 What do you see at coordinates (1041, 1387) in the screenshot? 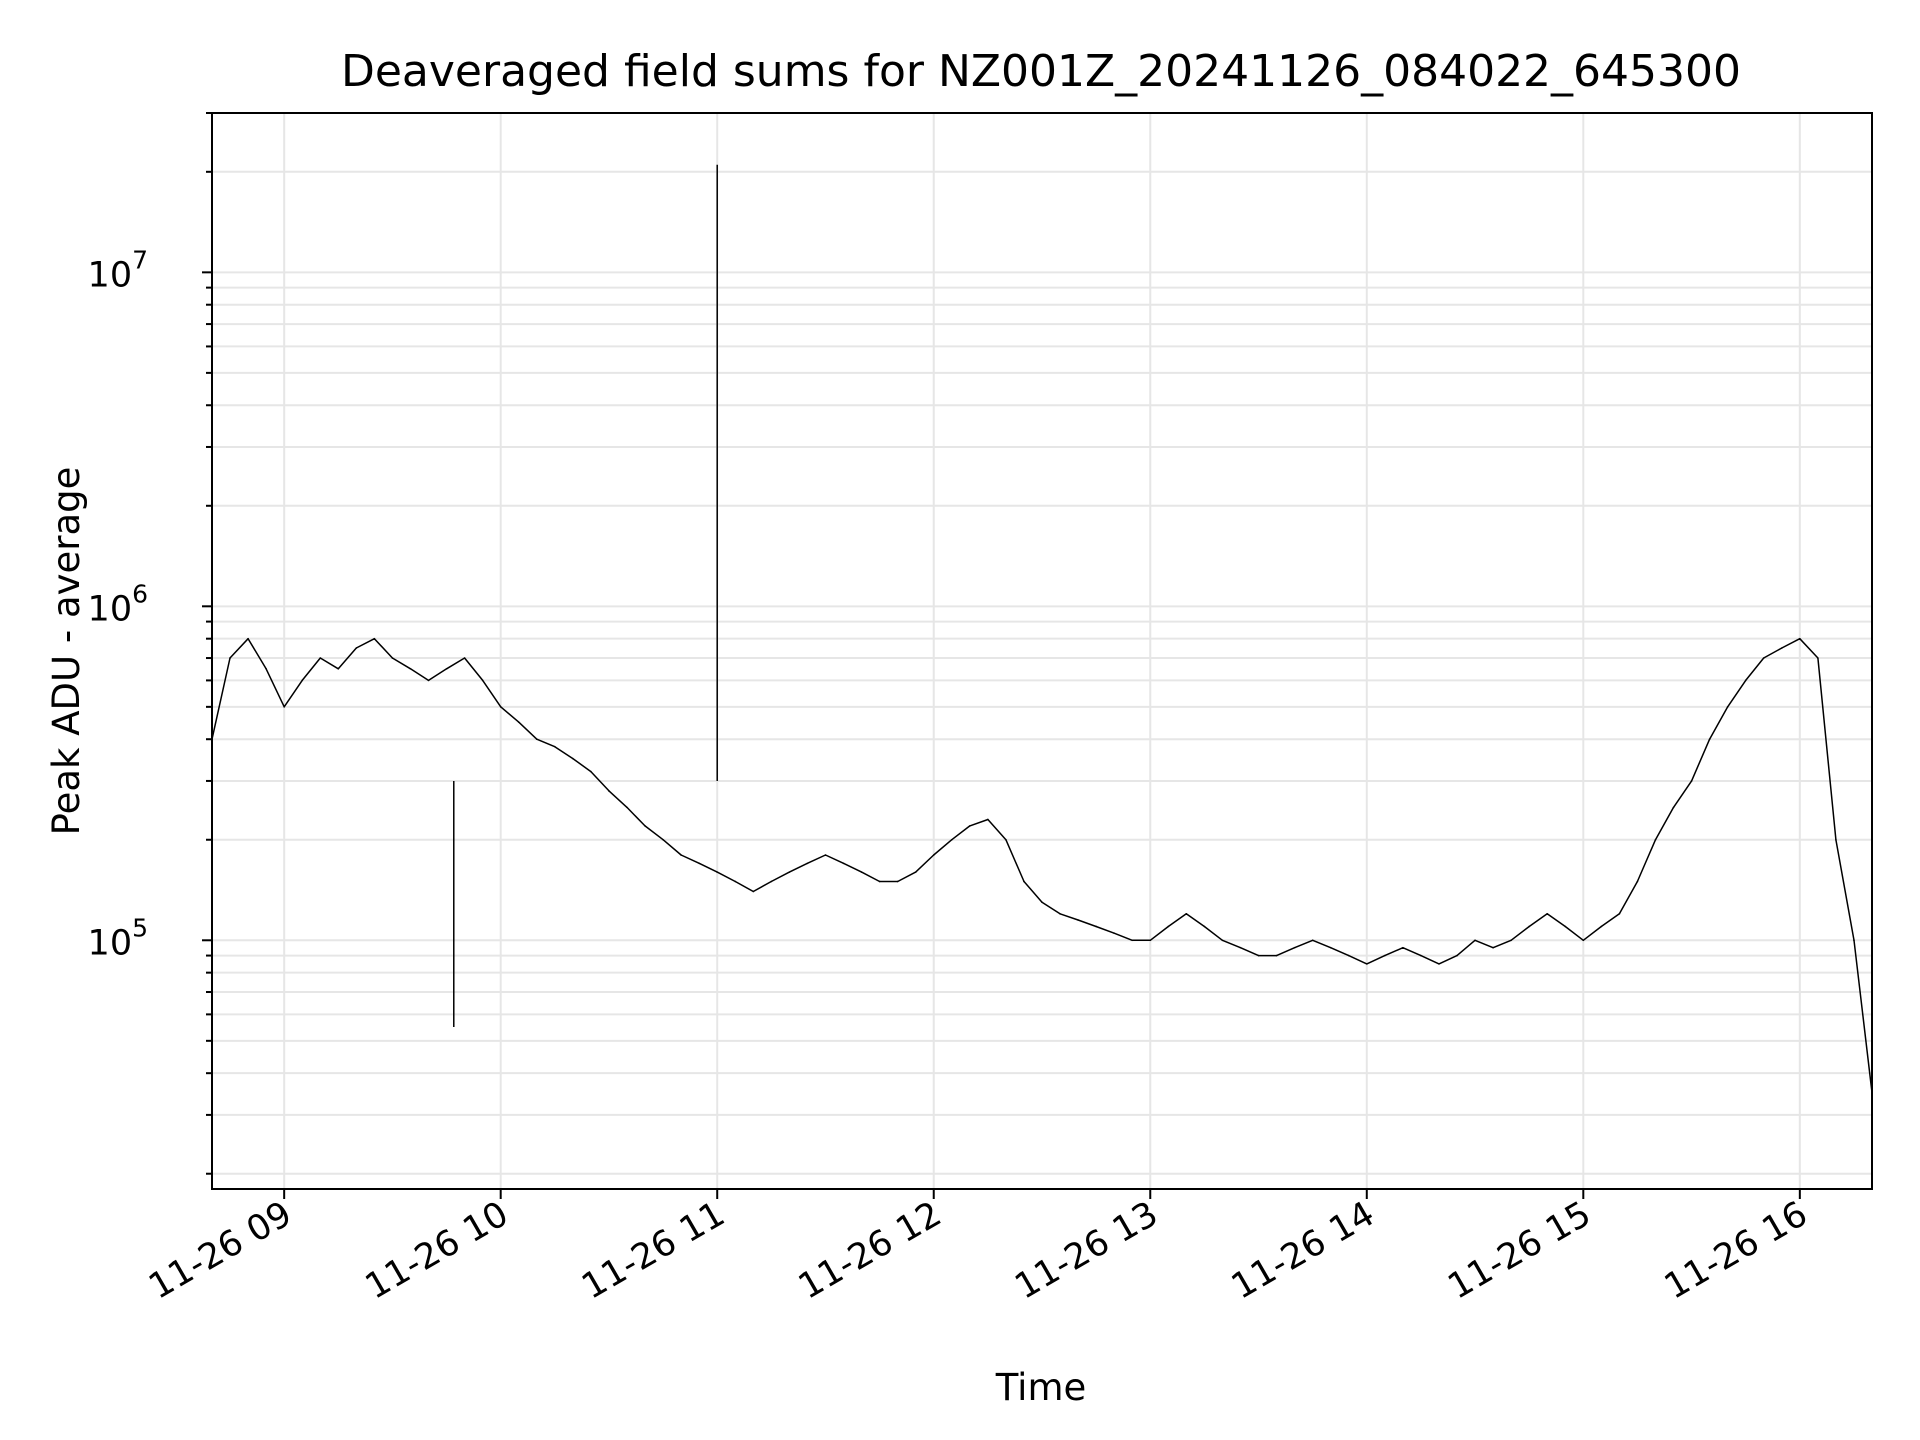
I see `x-axis-label: Time` at bounding box center [1041, 1387].